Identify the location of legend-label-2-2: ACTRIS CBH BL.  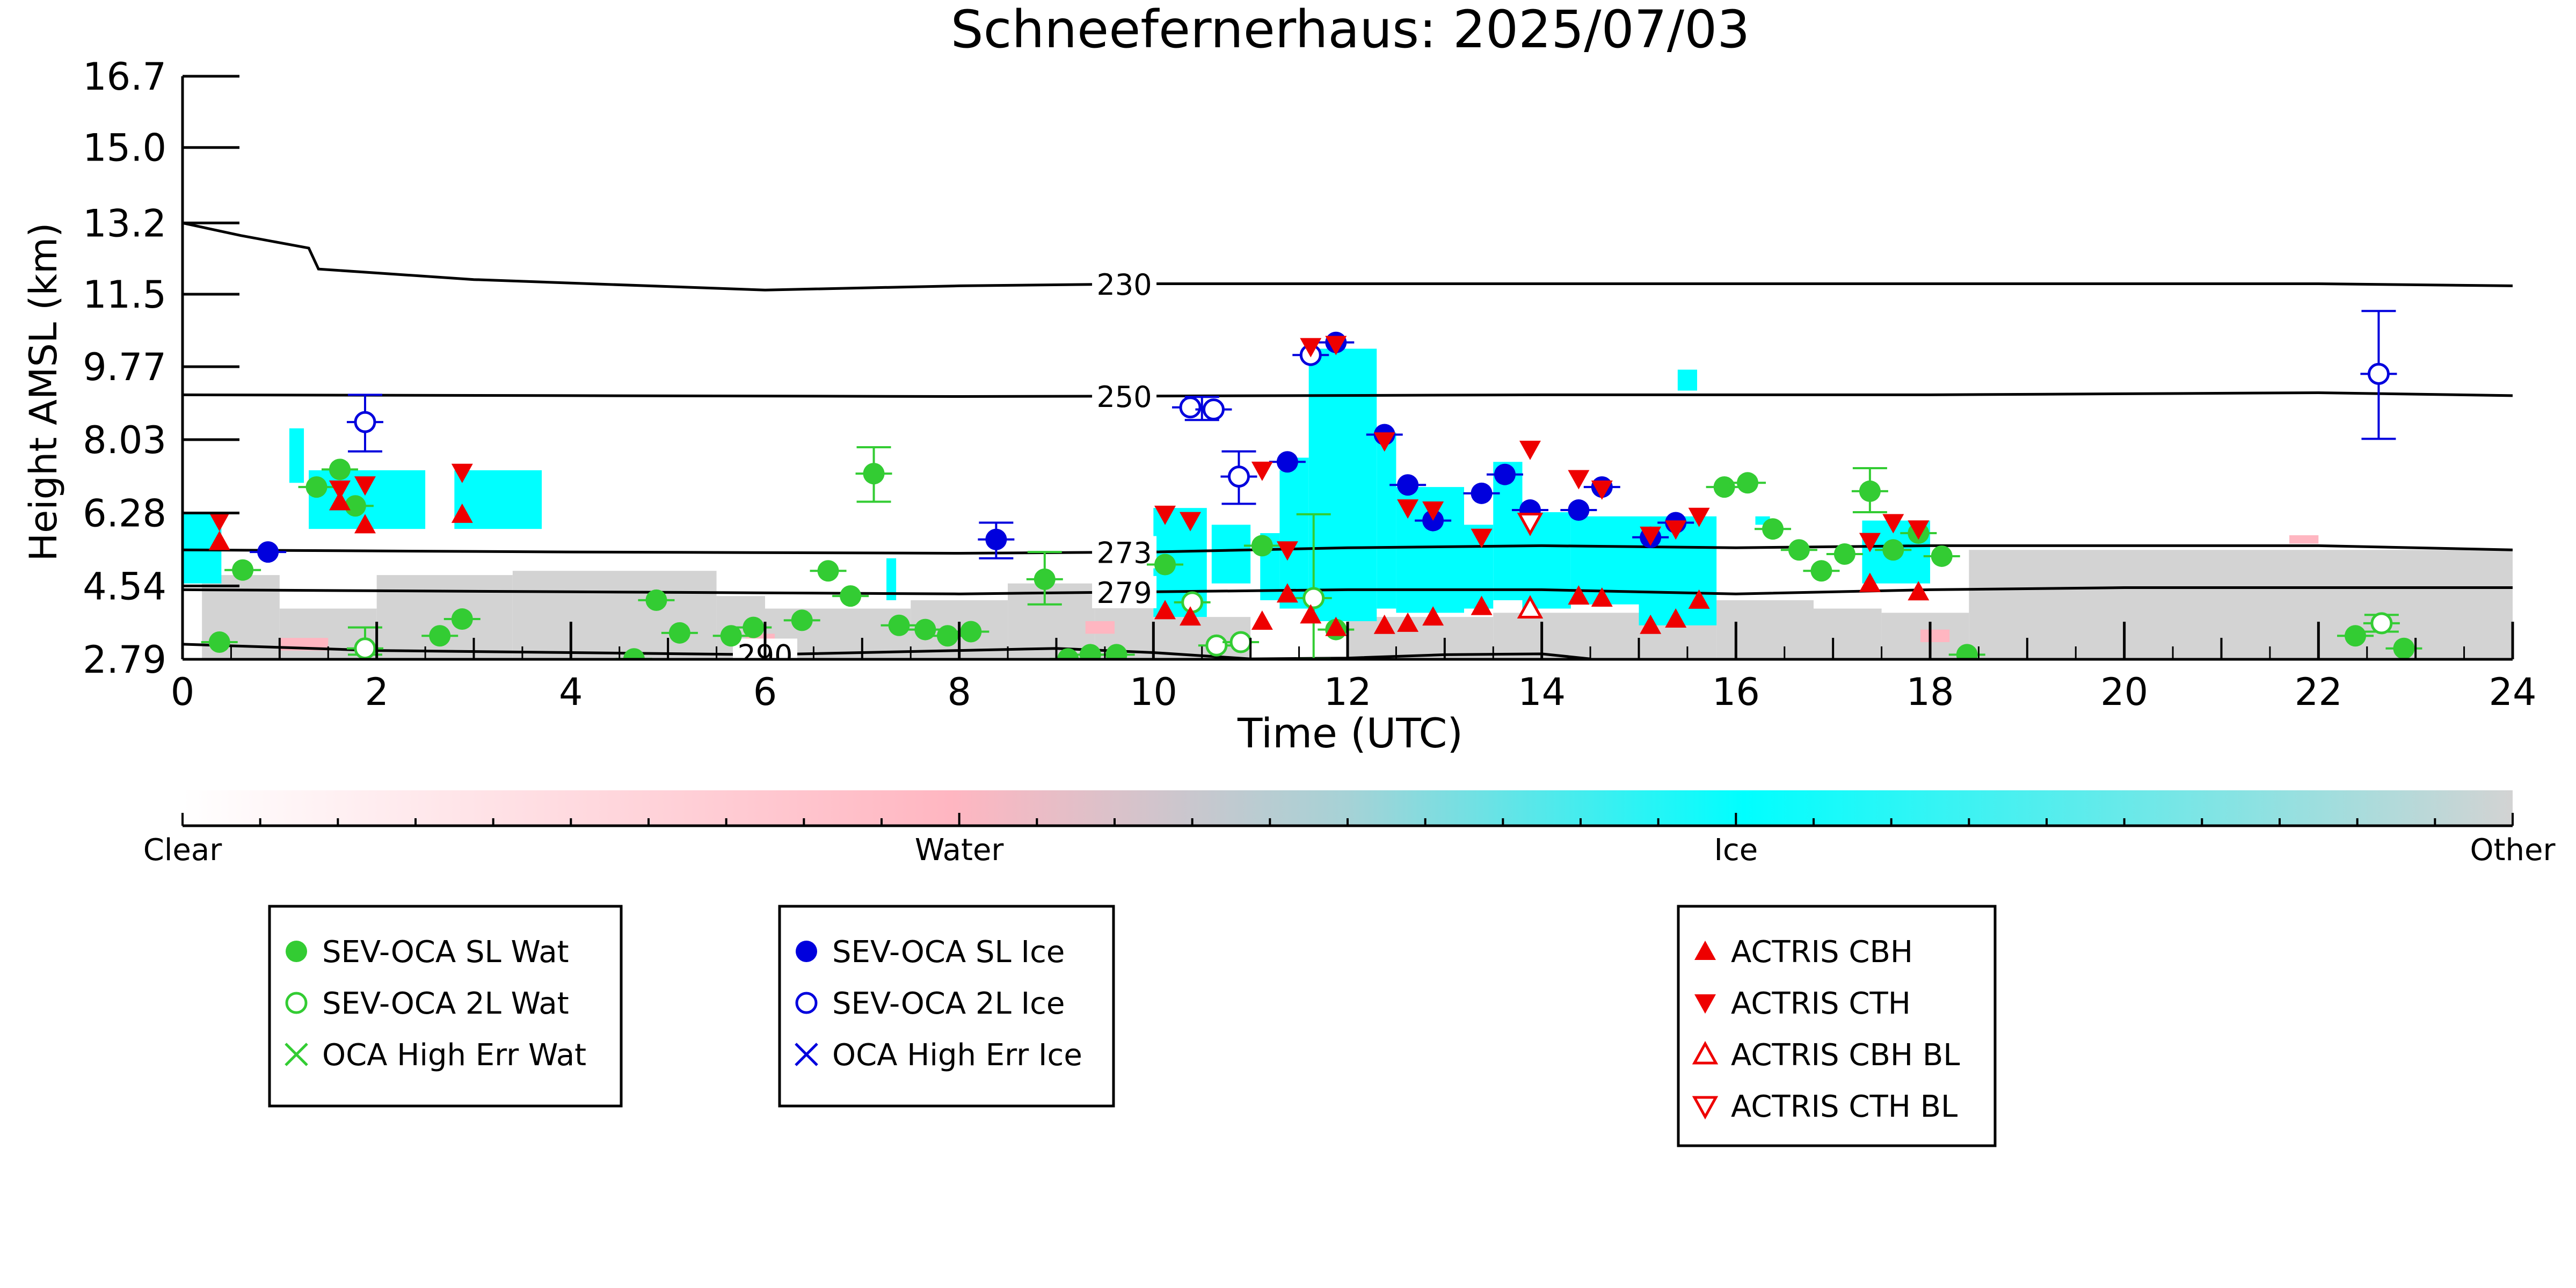
(1845, 1055).